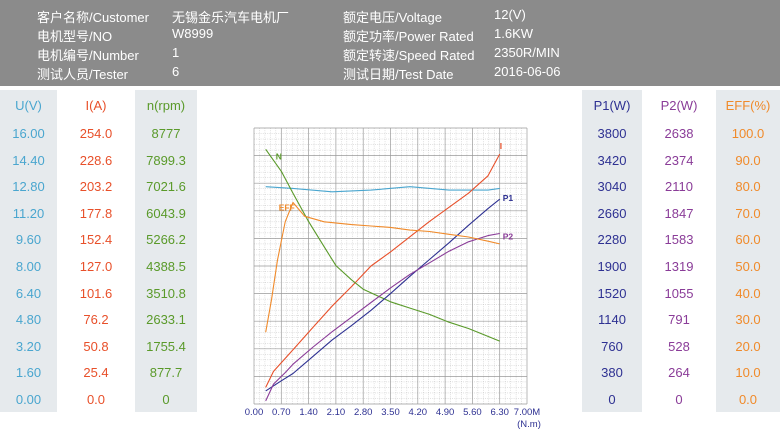  Describe the element at coordinates (96, 346) in the screenshot. I see `current-scale-value: 50.8` at that location.